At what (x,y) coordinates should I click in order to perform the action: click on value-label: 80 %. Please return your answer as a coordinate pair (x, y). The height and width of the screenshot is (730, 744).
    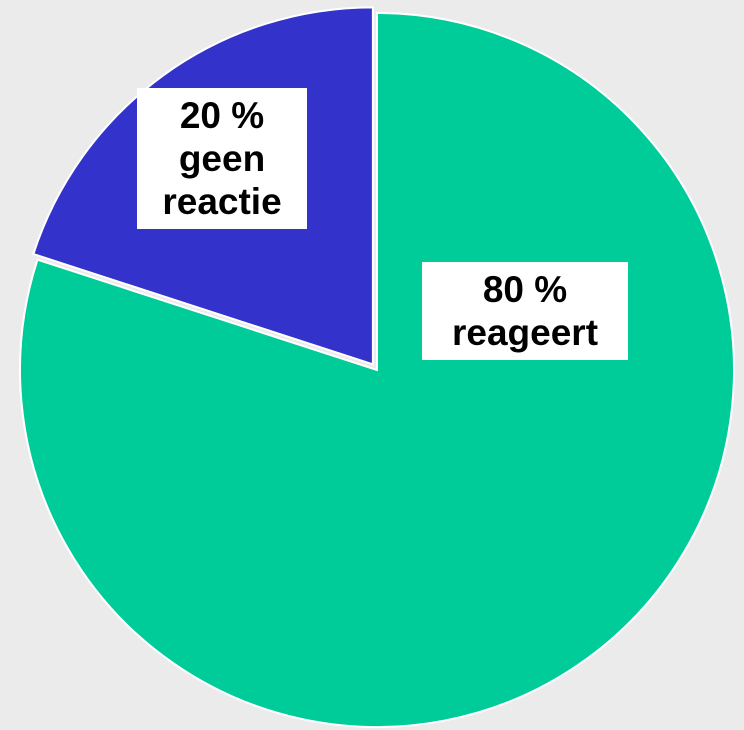
    Looking at the image, I should click on (525, 289).